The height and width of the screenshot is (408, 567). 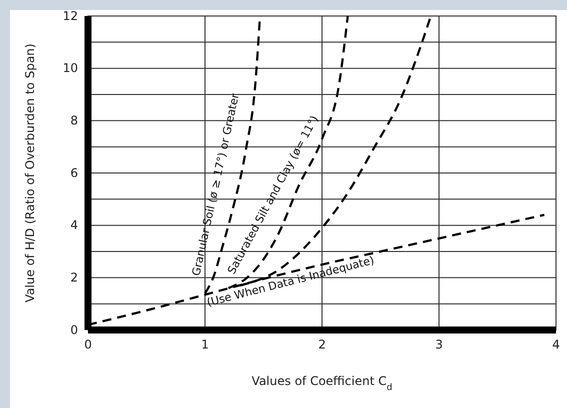 What do you see at coordinates (70, 68) in the screenshot?
I see `y-tick-label: 10` at bounding box center [70, 68].